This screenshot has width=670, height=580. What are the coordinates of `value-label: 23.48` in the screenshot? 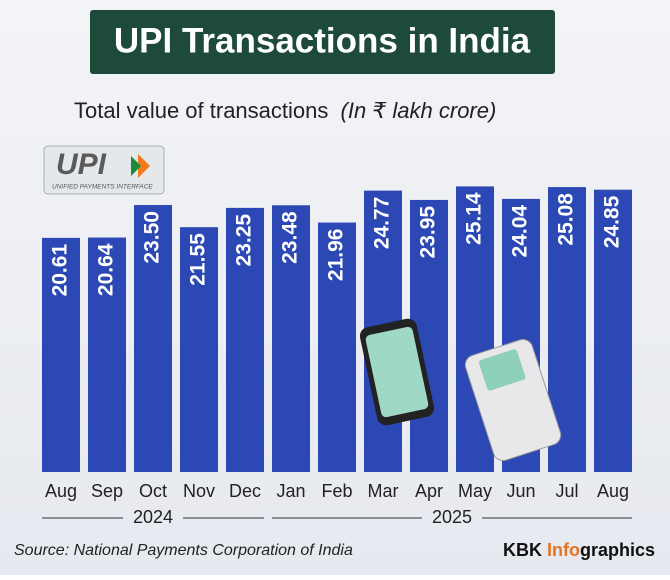 It's located at (290, 237).